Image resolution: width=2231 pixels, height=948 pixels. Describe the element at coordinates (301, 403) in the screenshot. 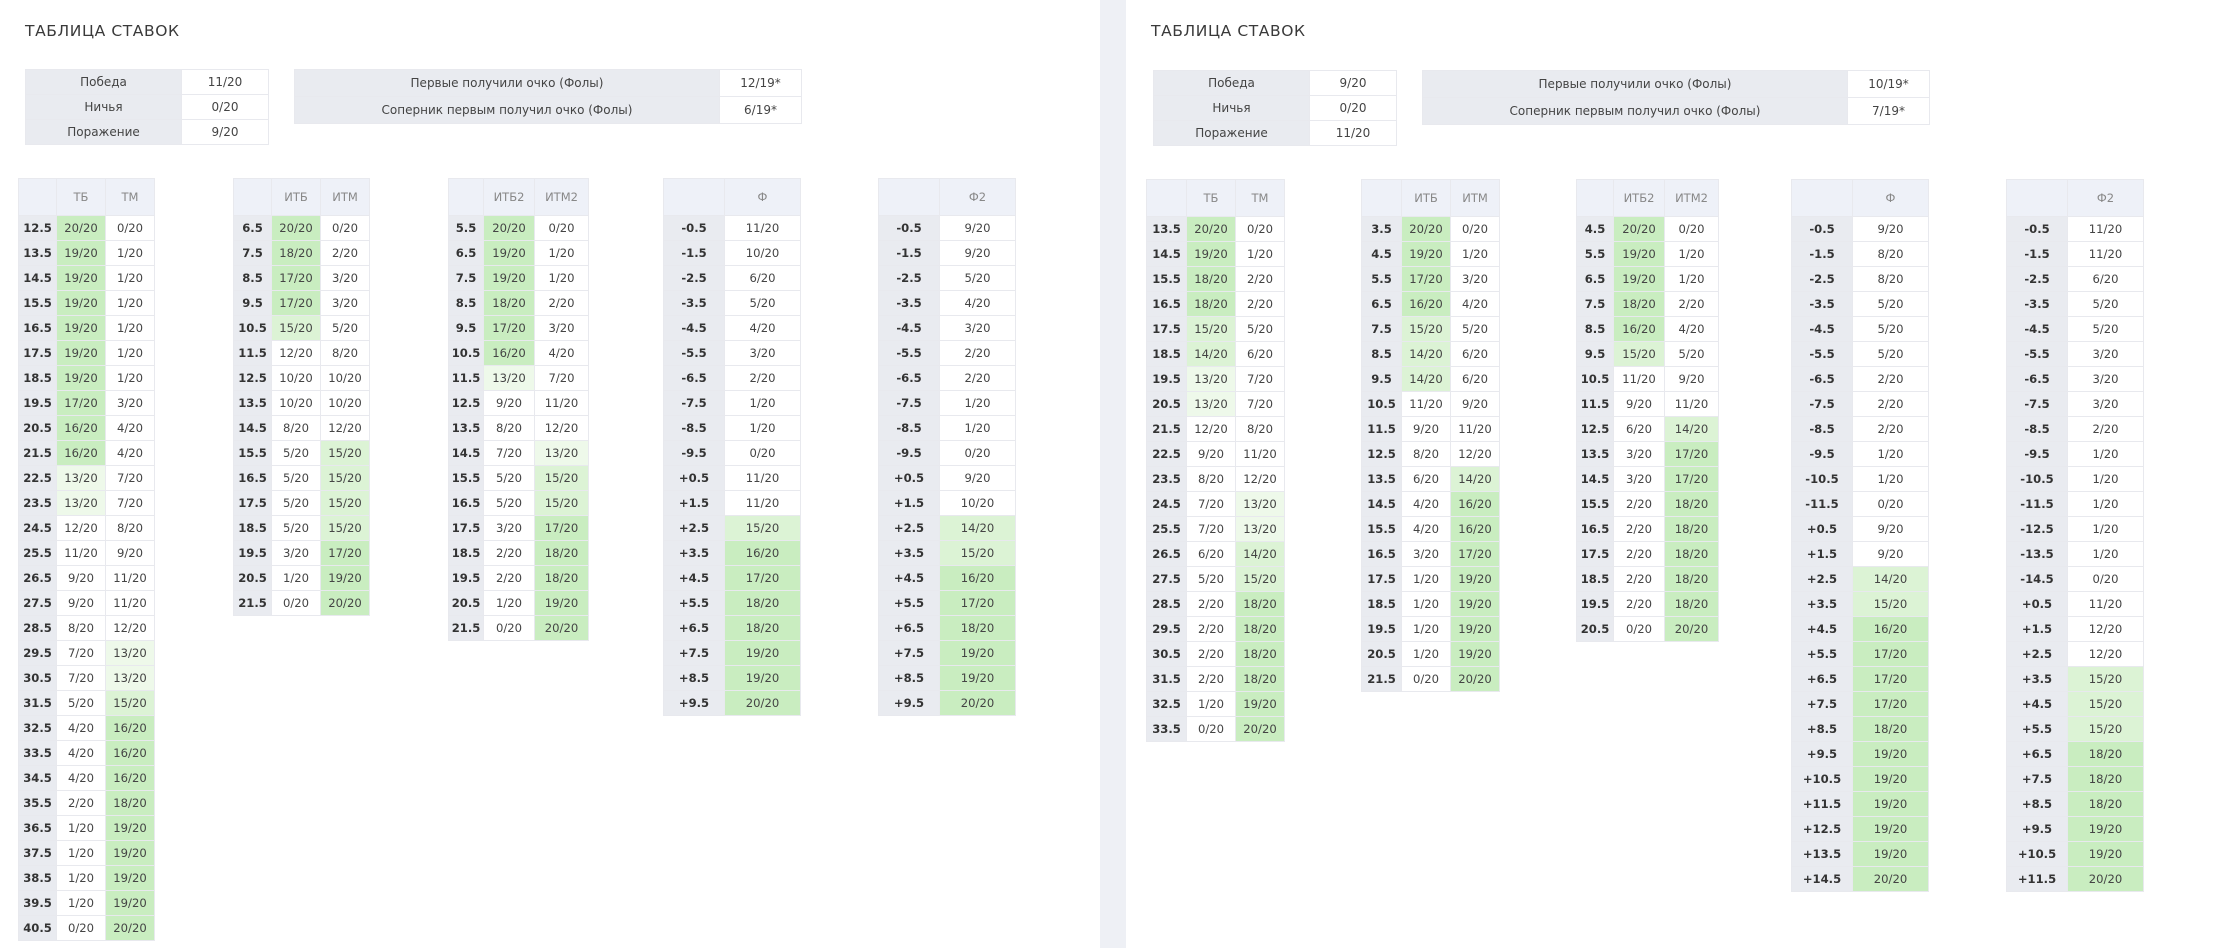

I see `table-row: 13.5 10/20 10/20` at that location.